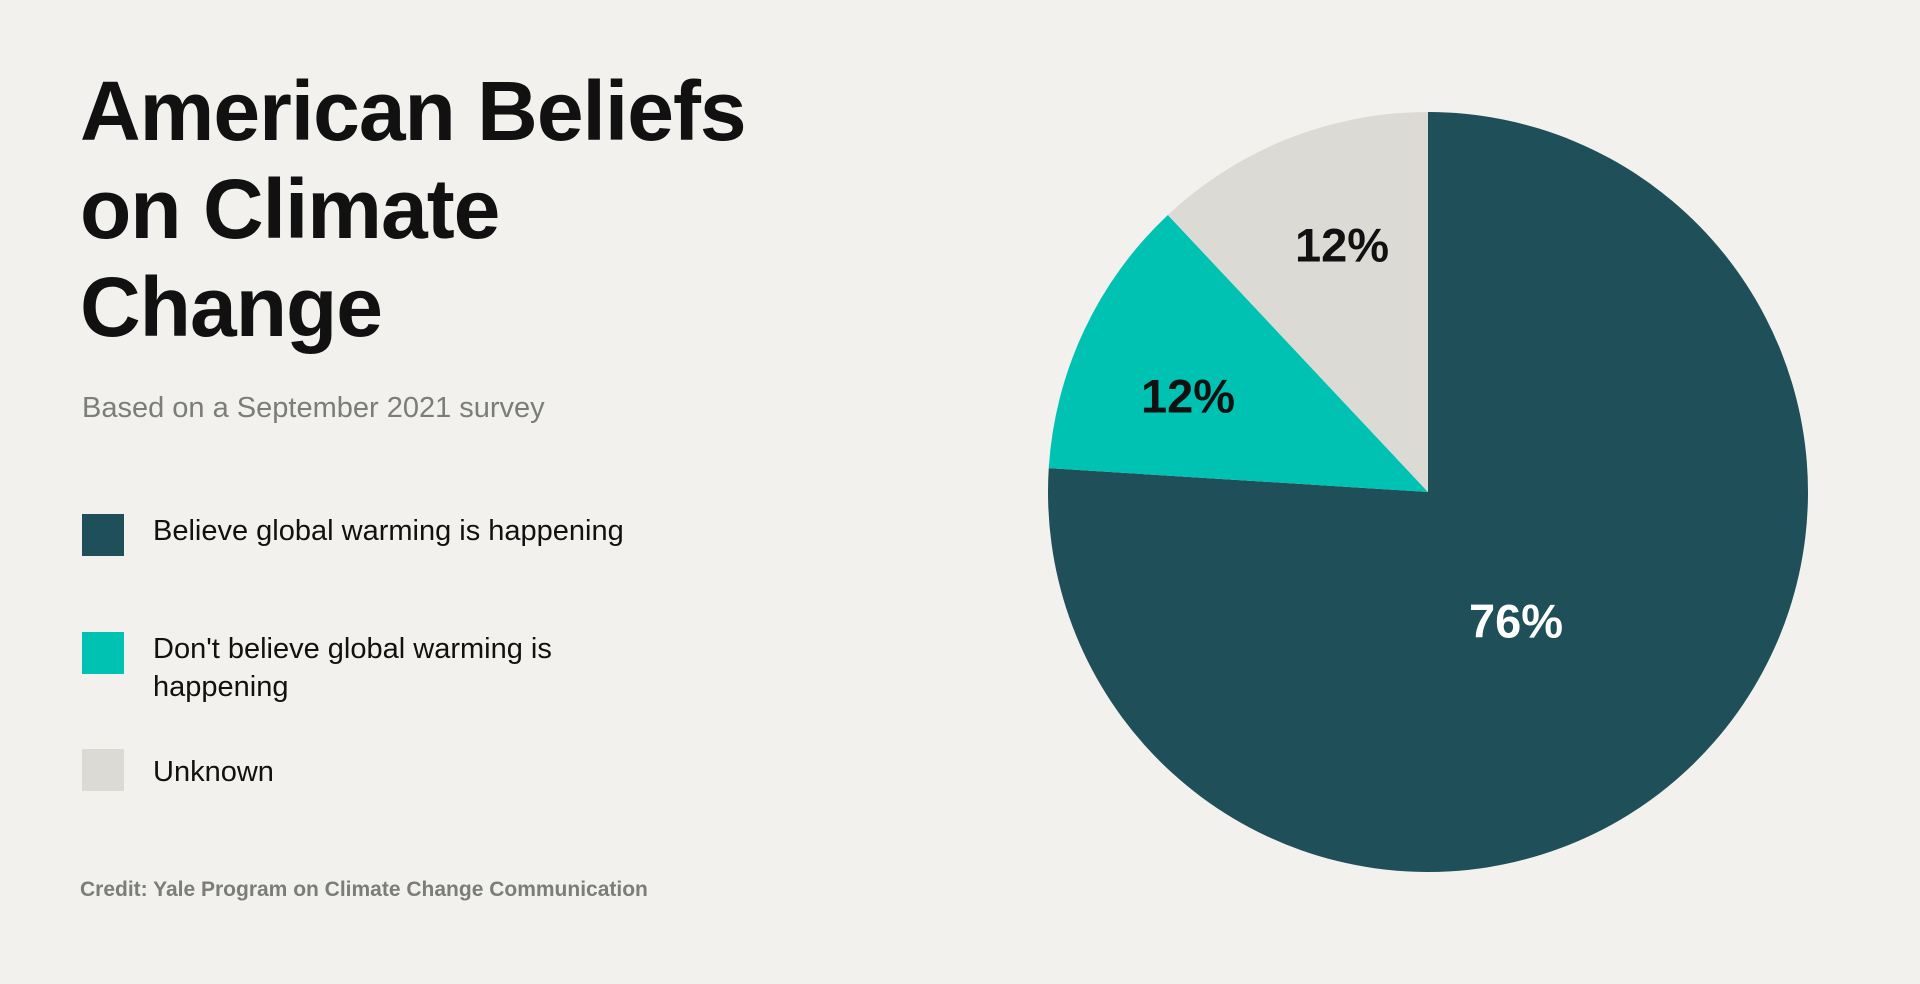  I want to click on legend-item-believe: Believe global warming is happening, so click(367, 535).